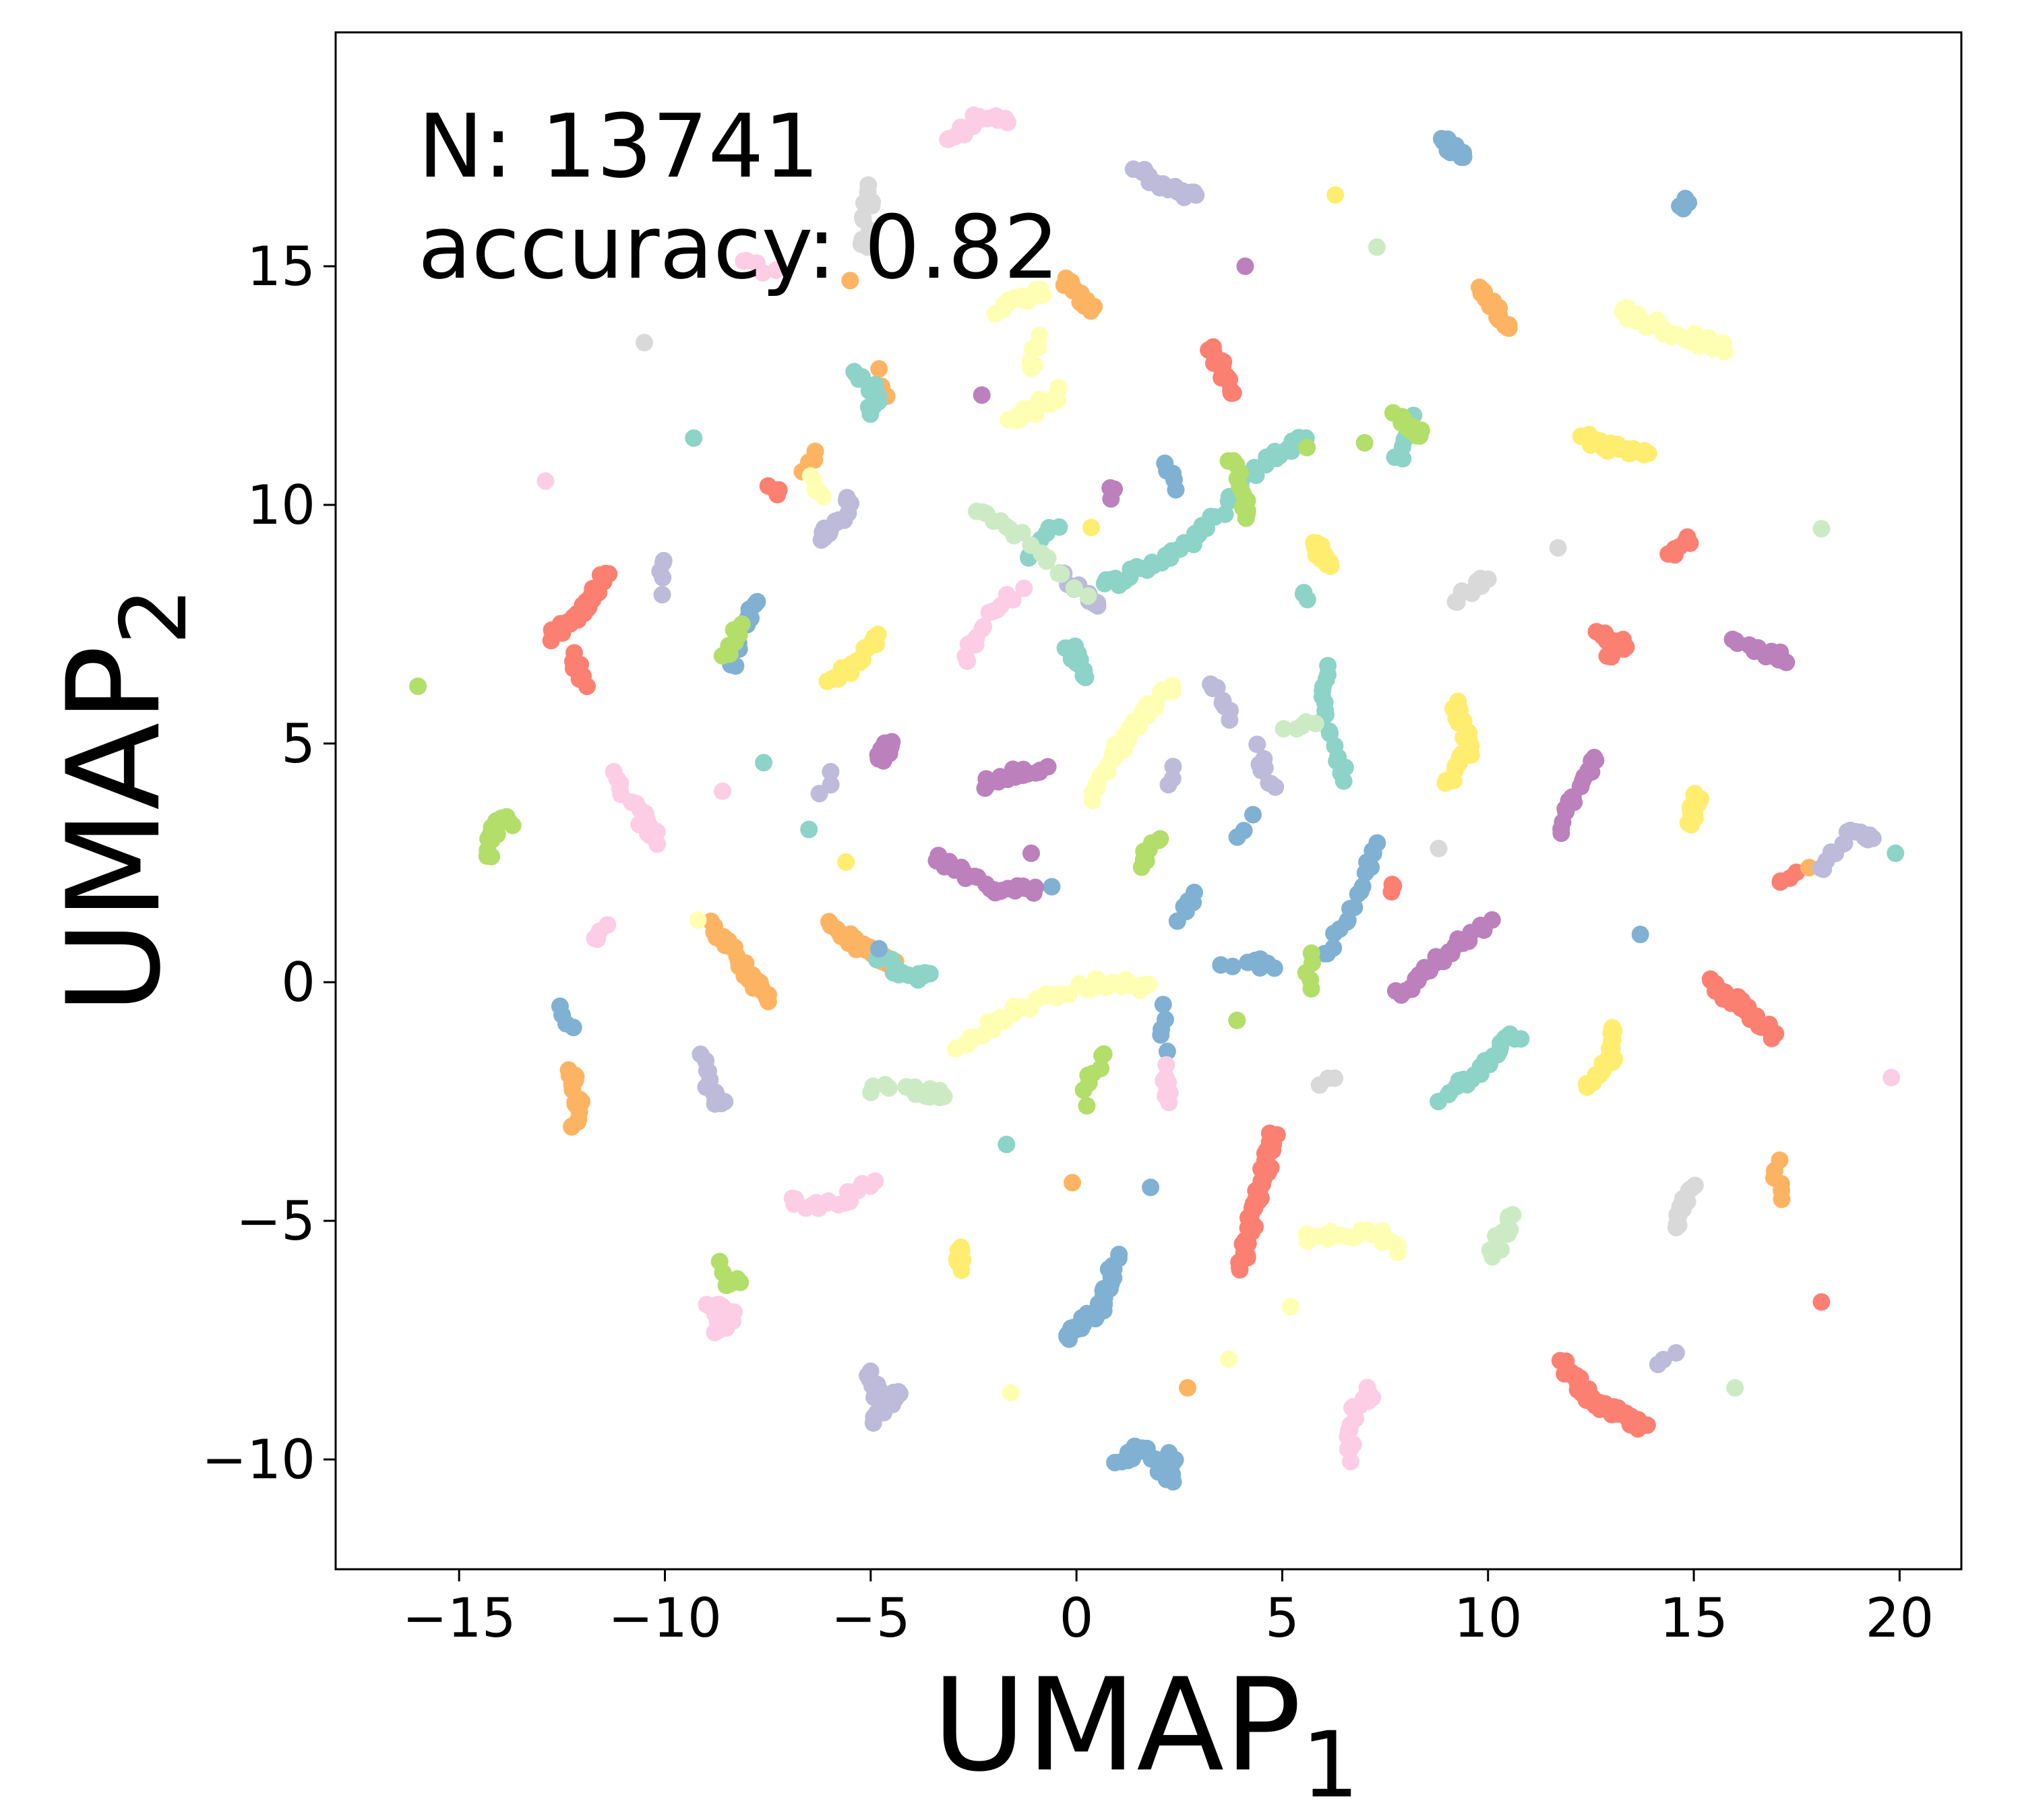  I want to click on x-tick-label: −15, so click(459, 1618).